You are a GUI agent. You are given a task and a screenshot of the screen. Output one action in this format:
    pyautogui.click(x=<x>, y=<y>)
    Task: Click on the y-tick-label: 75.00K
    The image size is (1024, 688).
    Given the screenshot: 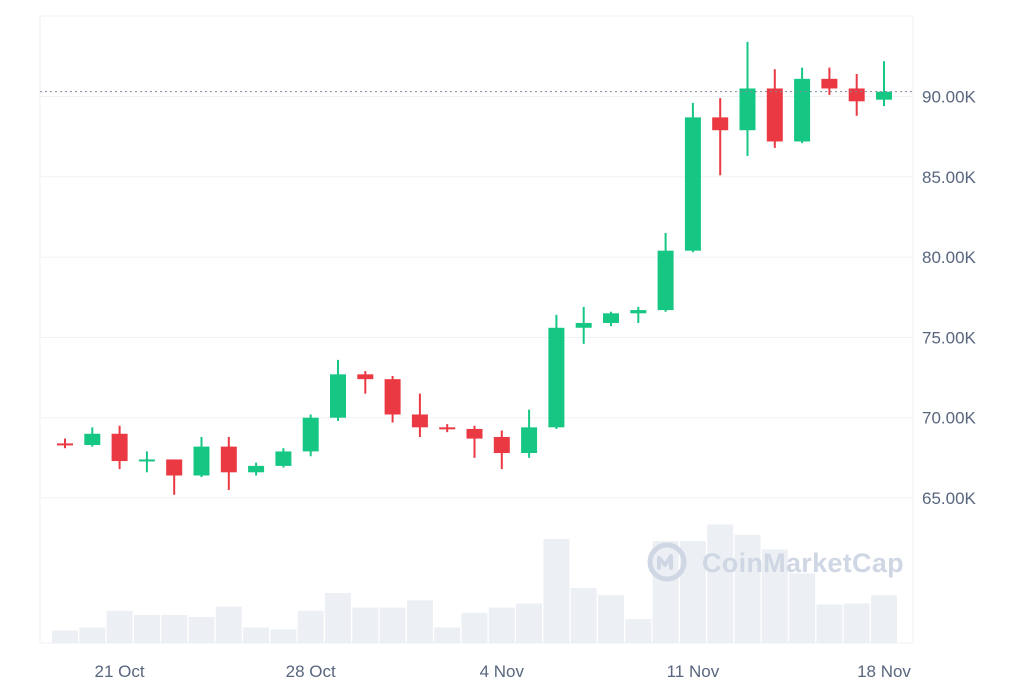 What is the action you would take?
    pyautogui.click(x=949, y=337)
    